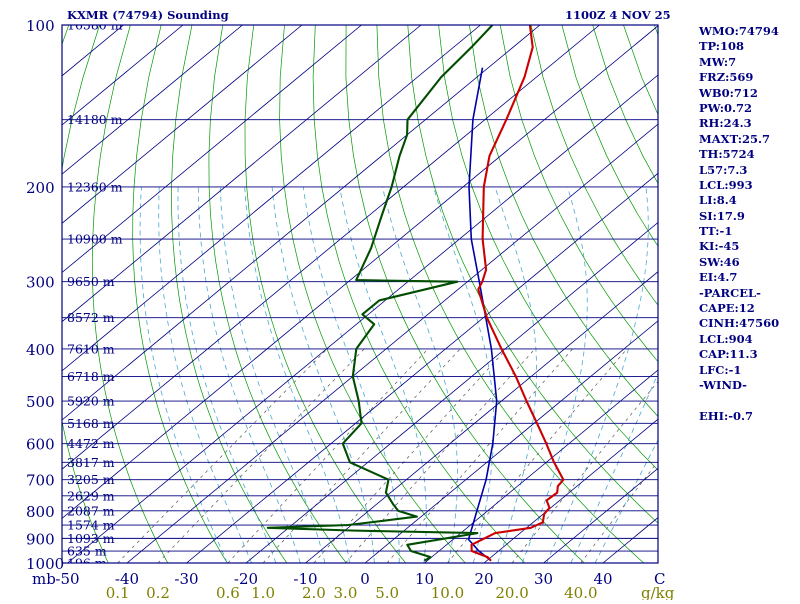 The width and height of the screenshot is (800, 604). Describe the element at coordinates (739, 354) in the screenshot. I see `index-value: CAP:11.3` at that location.